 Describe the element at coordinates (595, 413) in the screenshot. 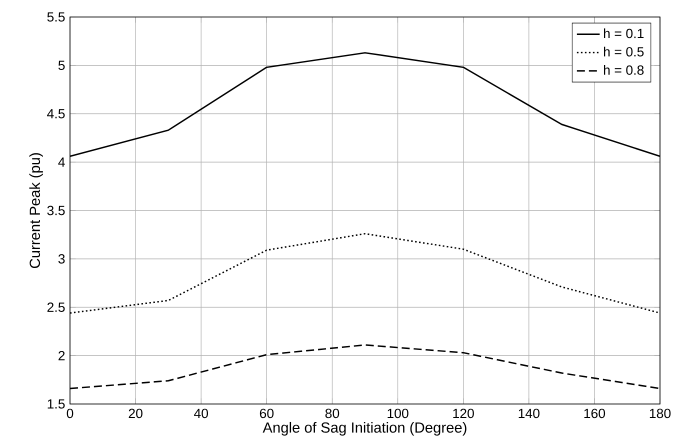

I see `x-tick-label: 160` at that location.